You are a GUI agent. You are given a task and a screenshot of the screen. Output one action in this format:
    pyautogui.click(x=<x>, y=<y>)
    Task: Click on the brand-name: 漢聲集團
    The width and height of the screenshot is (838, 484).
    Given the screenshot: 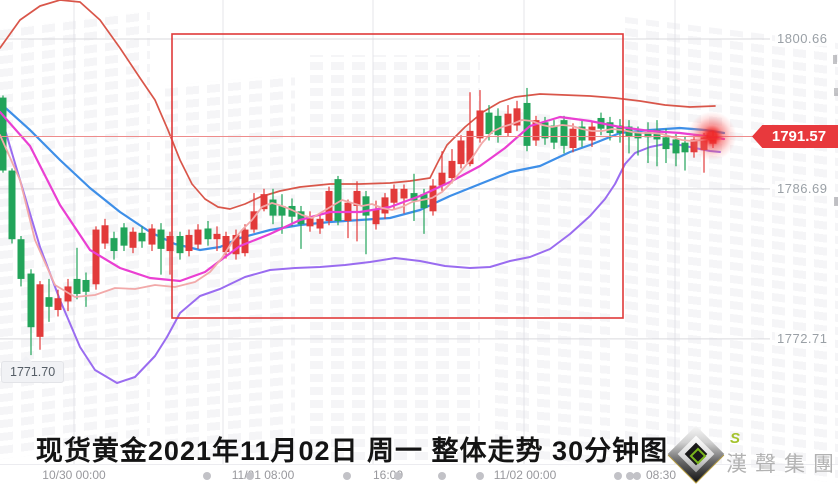 What is the action you would take?
    pyautogui.click(x=782, y=464)
    